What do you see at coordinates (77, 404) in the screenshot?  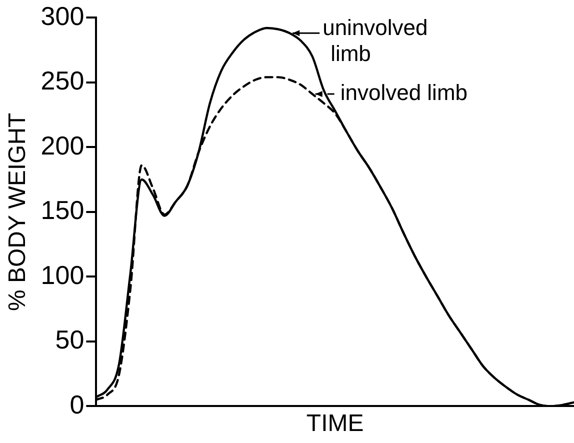 I see `y-tick-label: 0` at bounding box center [77, 404].